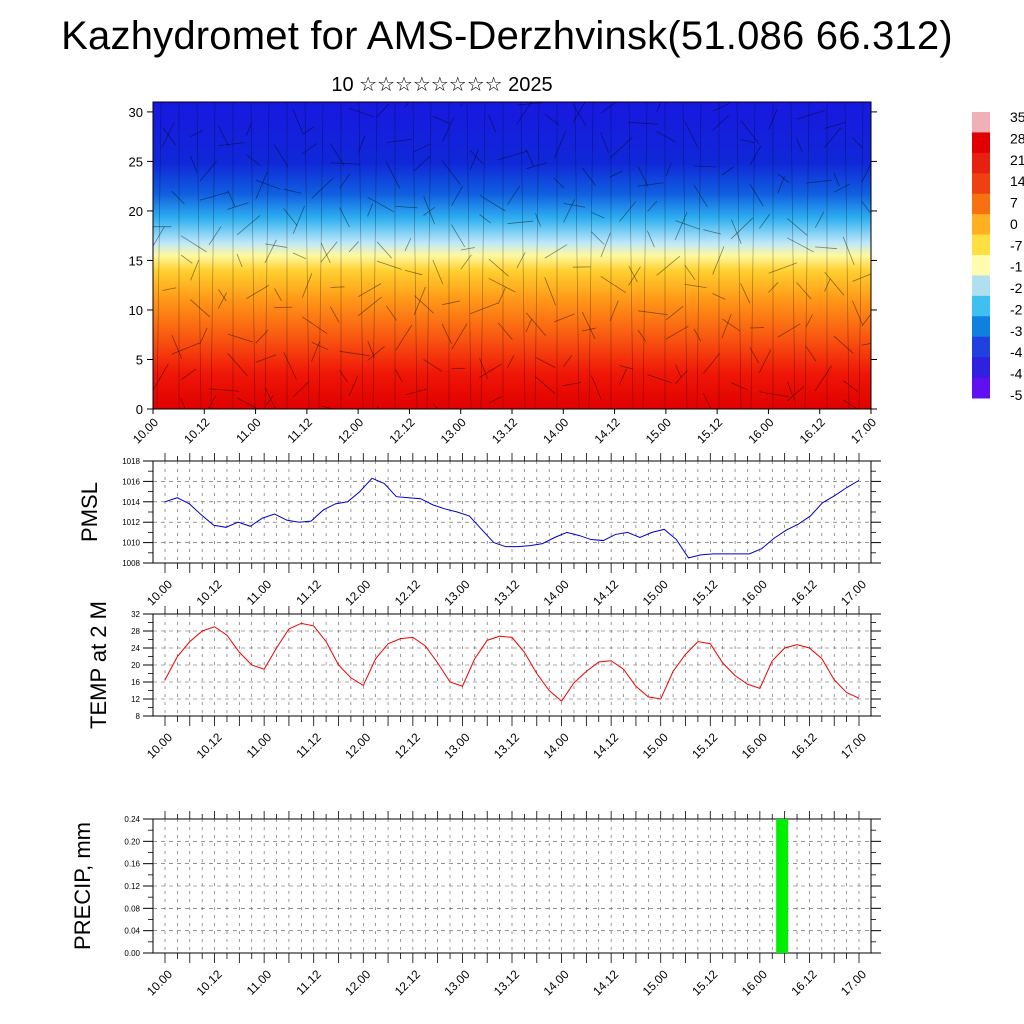  What do you see at coordinates (512, 662) in the screenshot?
I see `temp-series-line` at bounding box center [512, 662].